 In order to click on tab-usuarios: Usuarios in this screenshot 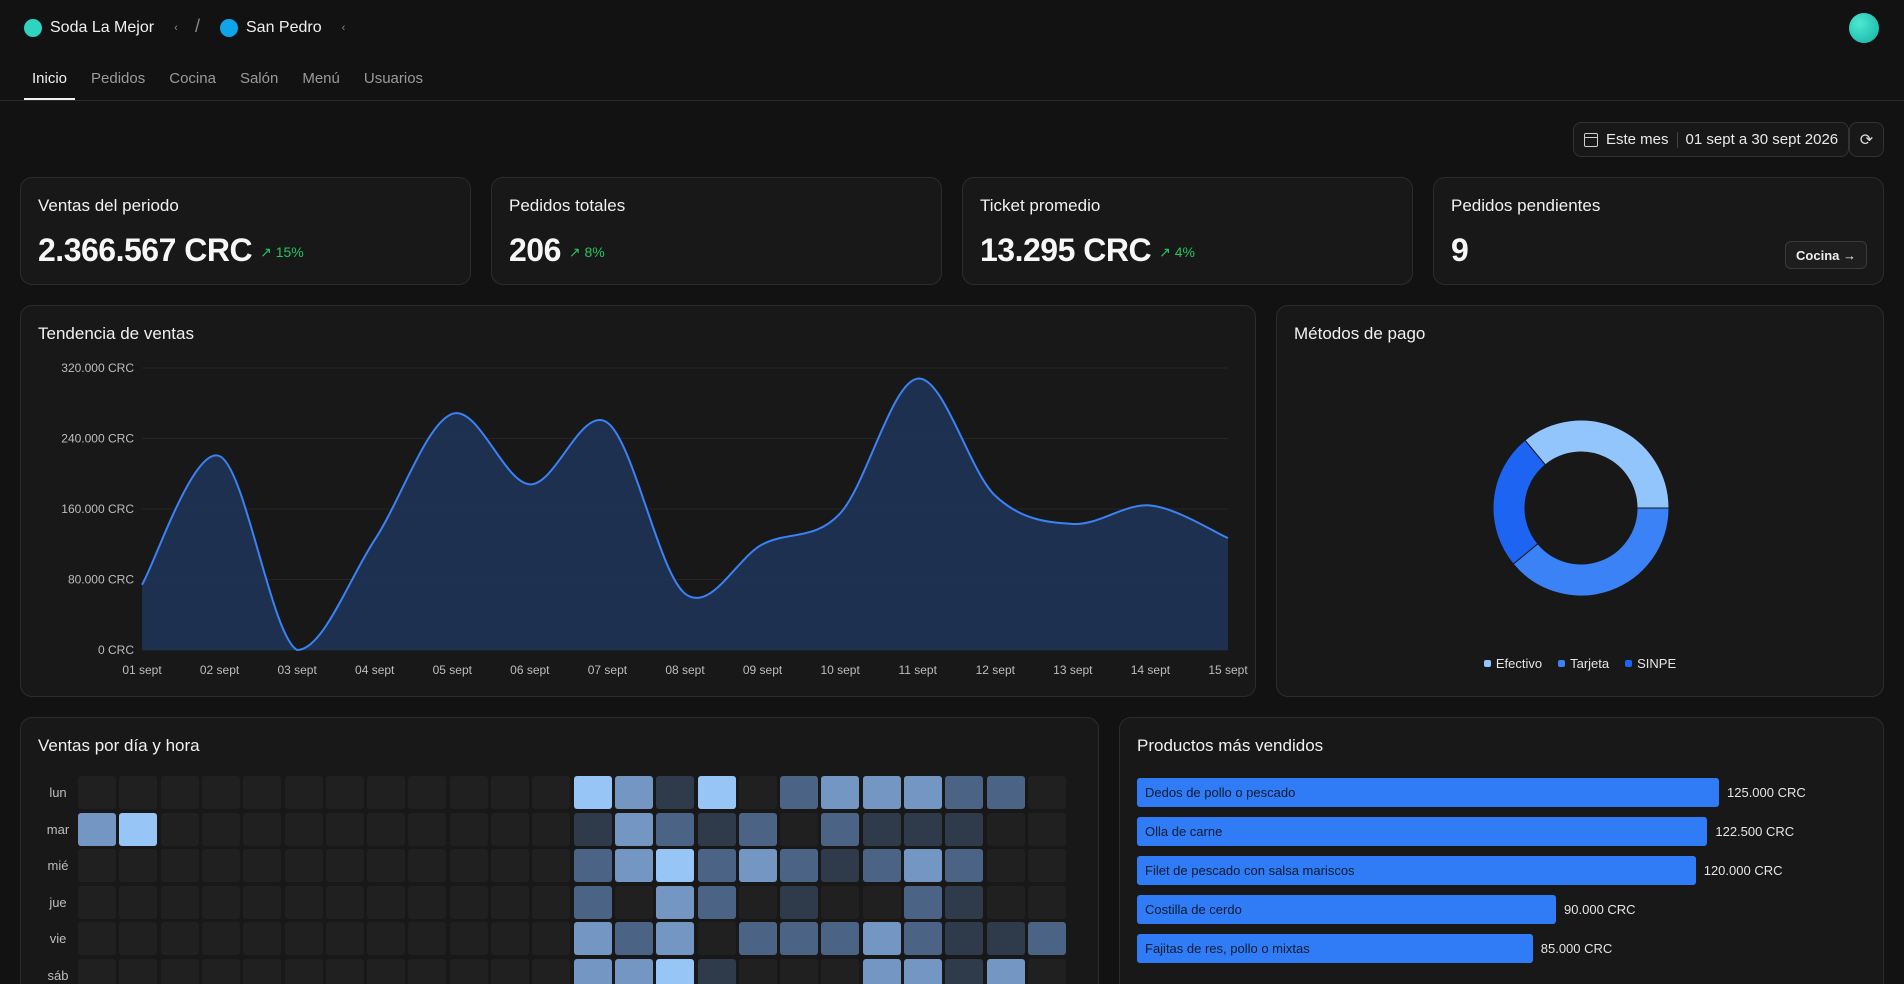, I will do `click(393, 78)`.